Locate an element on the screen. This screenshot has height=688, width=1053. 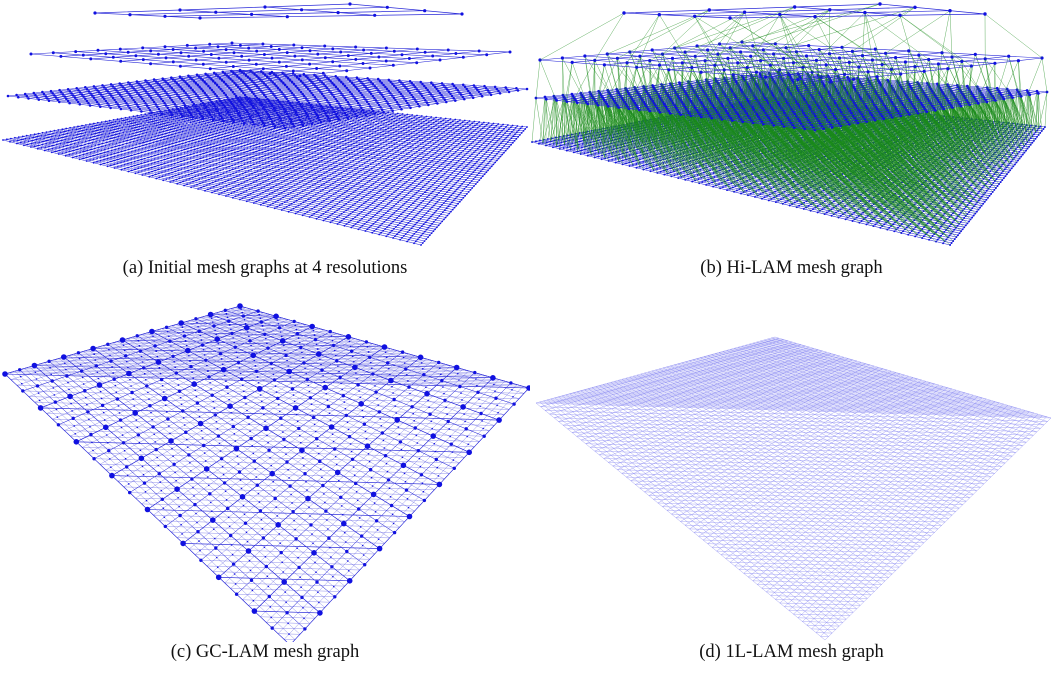
caption-d: (d) 1L-LAM mesh graph is located at coordinates (791, 652).